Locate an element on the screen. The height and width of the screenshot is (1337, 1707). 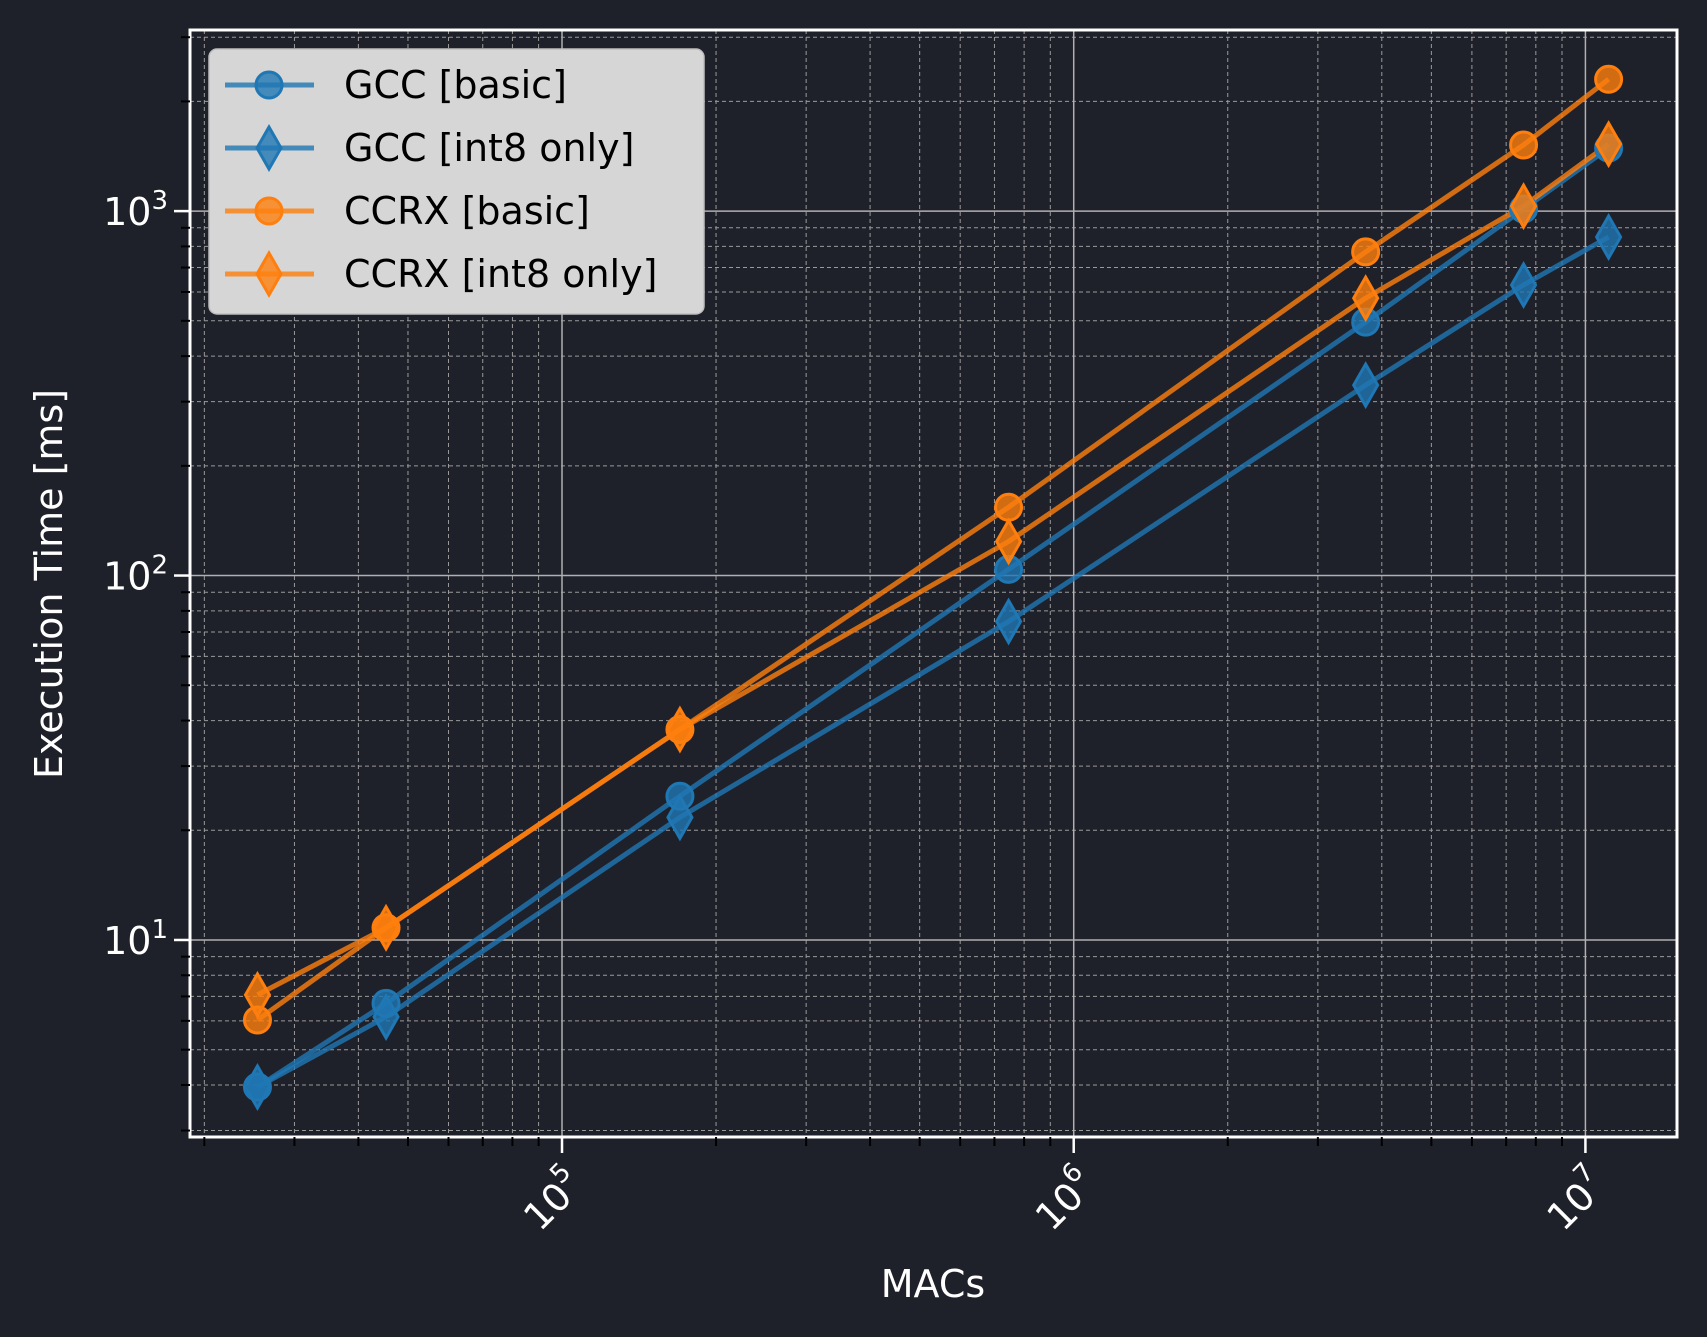
legend-entry-gcc-basic: GCC [basic] is located at coordinates (396, 85).